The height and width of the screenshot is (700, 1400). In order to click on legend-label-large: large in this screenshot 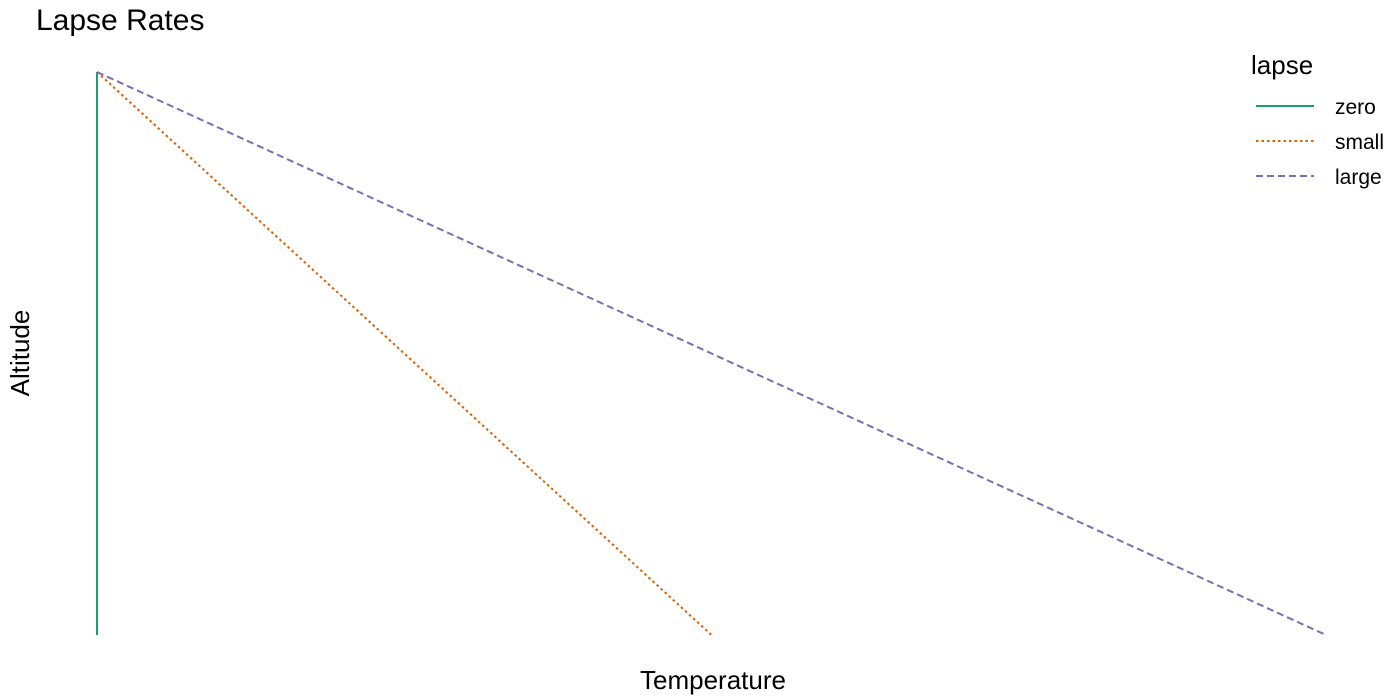, I will do `click(1358, 177)`.